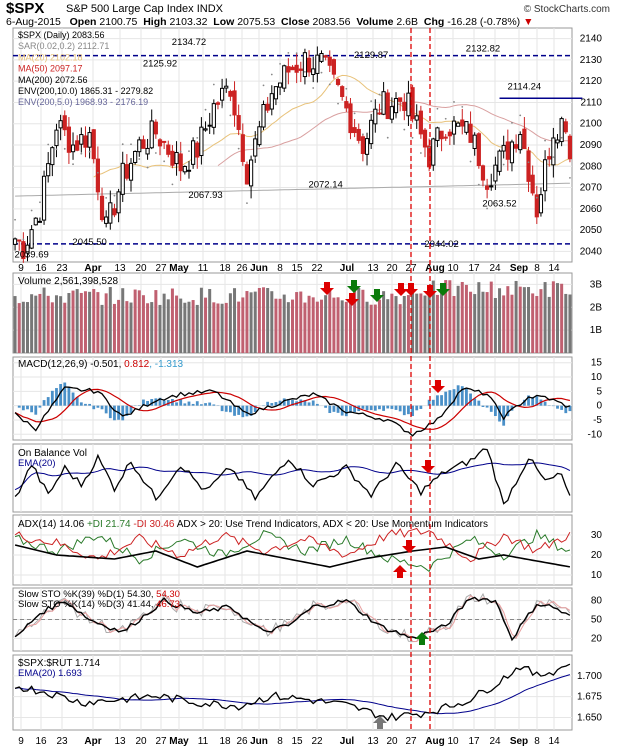  I want to click on red-arrow-icon, so click(401, 289).